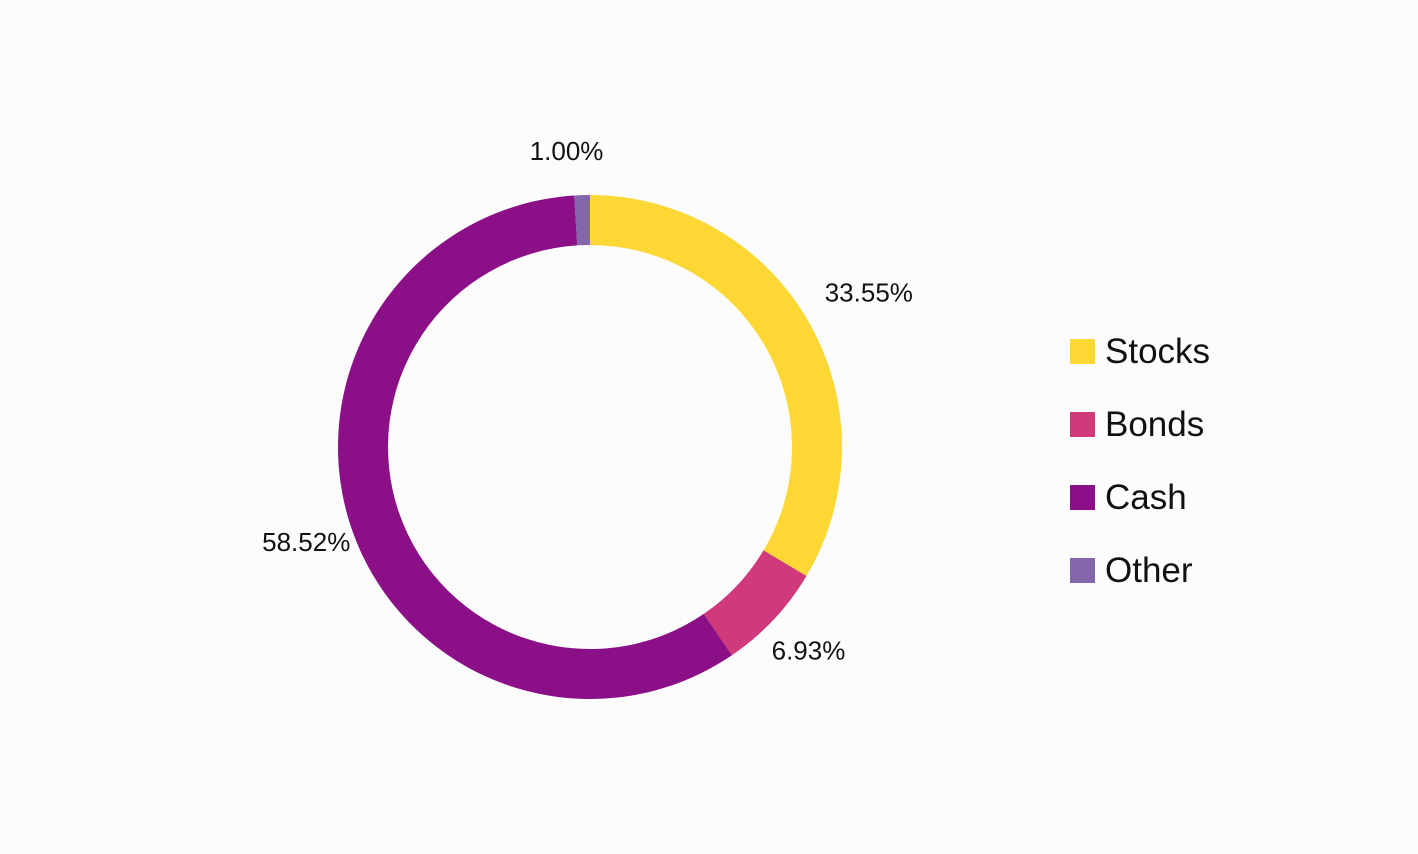  Describe the element at coordinates (716, 385) in the screenshot. I see `slice-stocks` at that location.